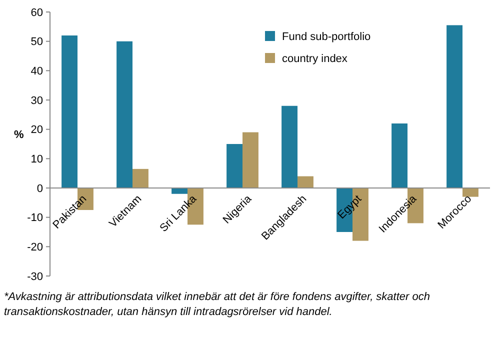 The image size is (497, 339). Describe the element at coordinates (19, 134) in the screenshot. I see `y-axis-title: %` at that location.